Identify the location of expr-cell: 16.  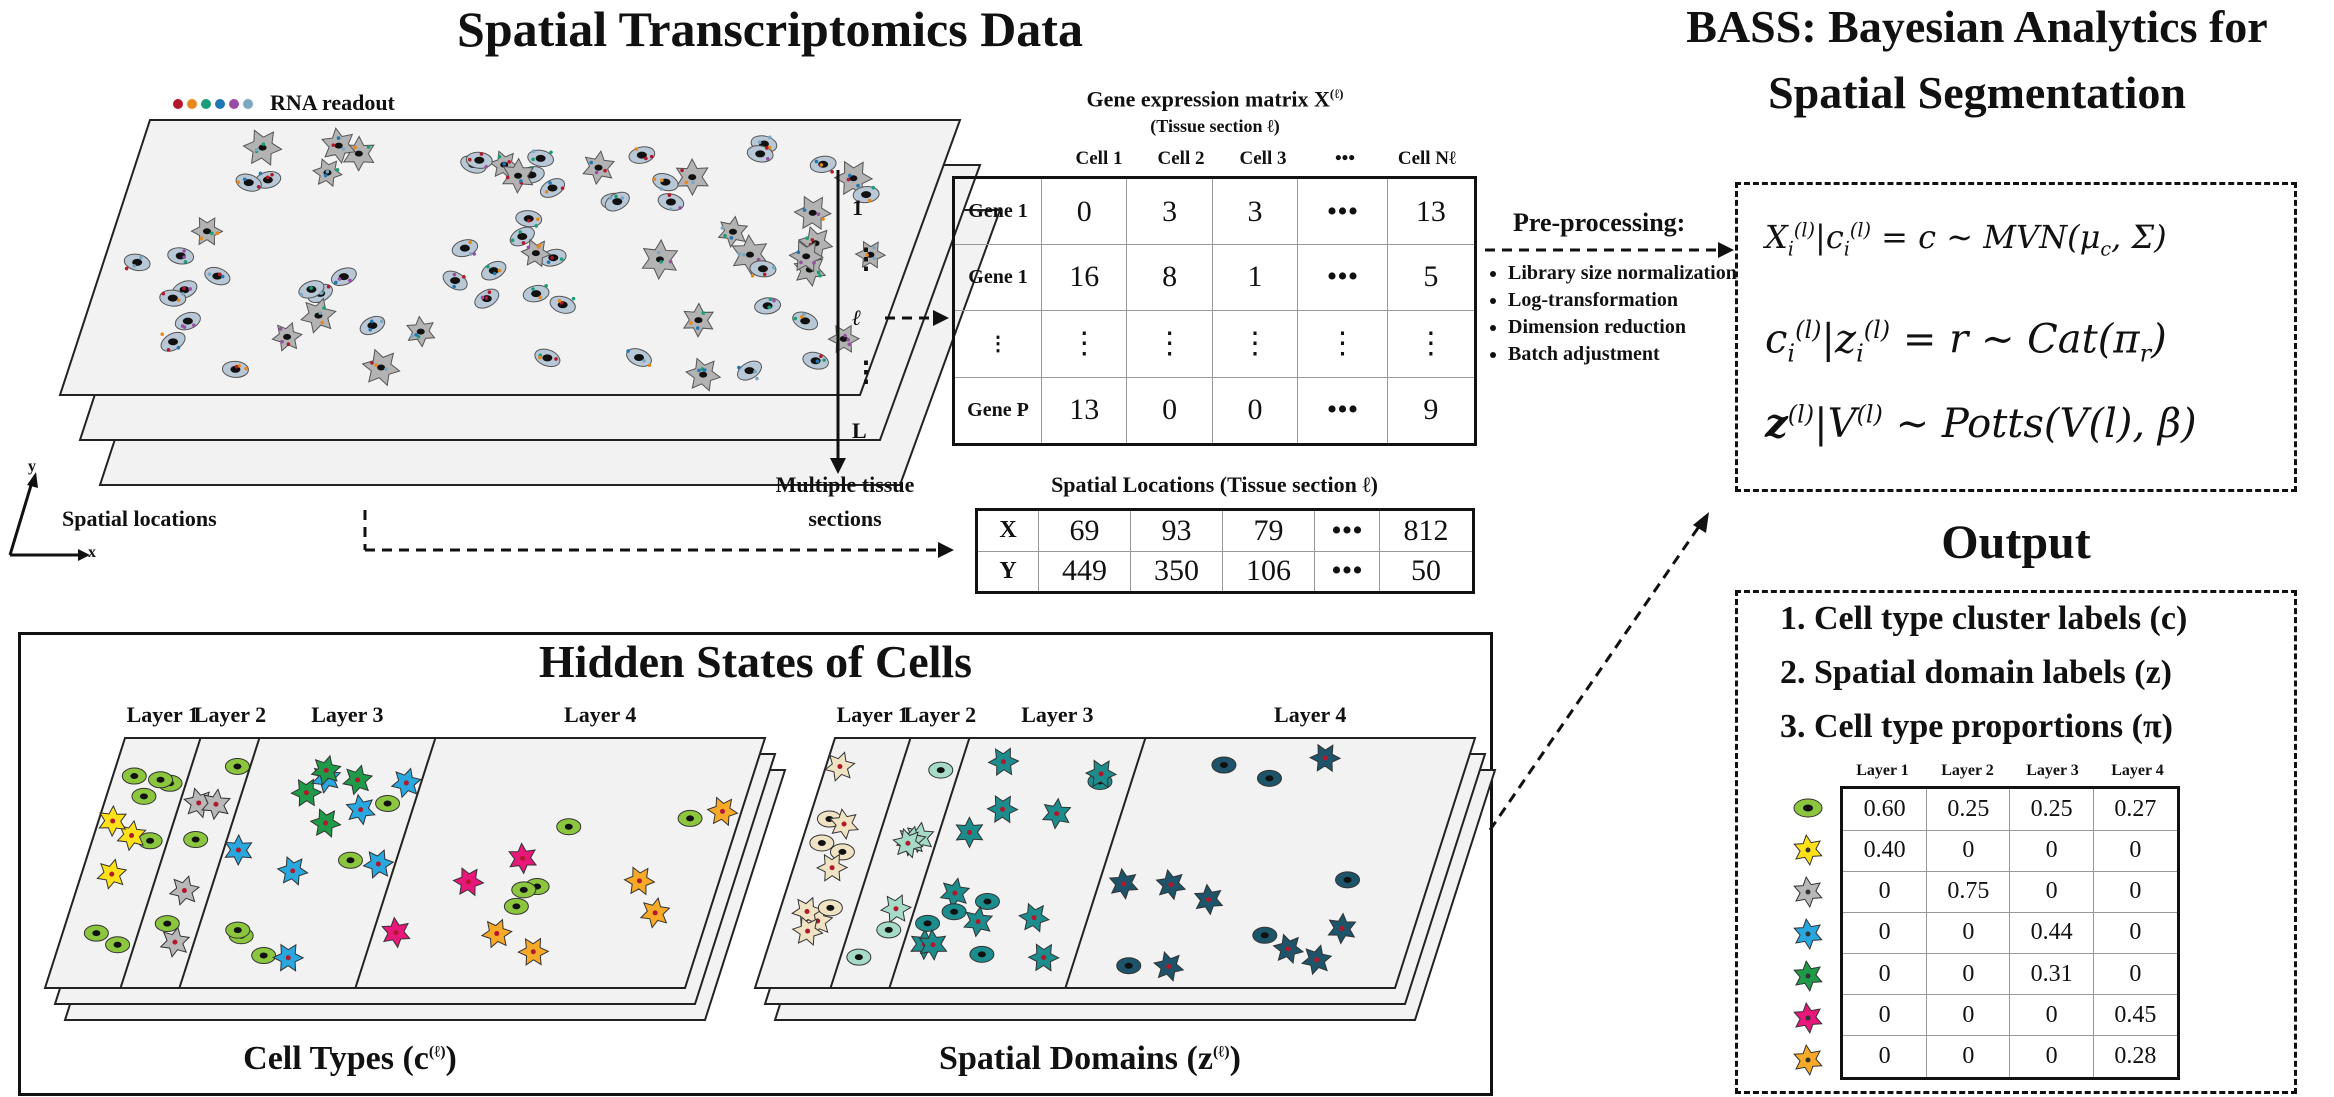
(1084, 277).